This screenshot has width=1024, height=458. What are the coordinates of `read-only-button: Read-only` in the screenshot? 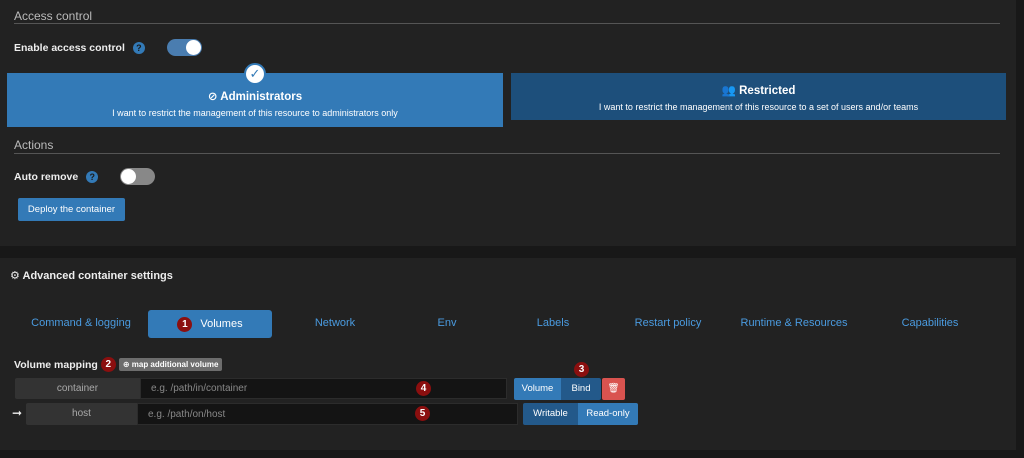 It's located at (608, 414).